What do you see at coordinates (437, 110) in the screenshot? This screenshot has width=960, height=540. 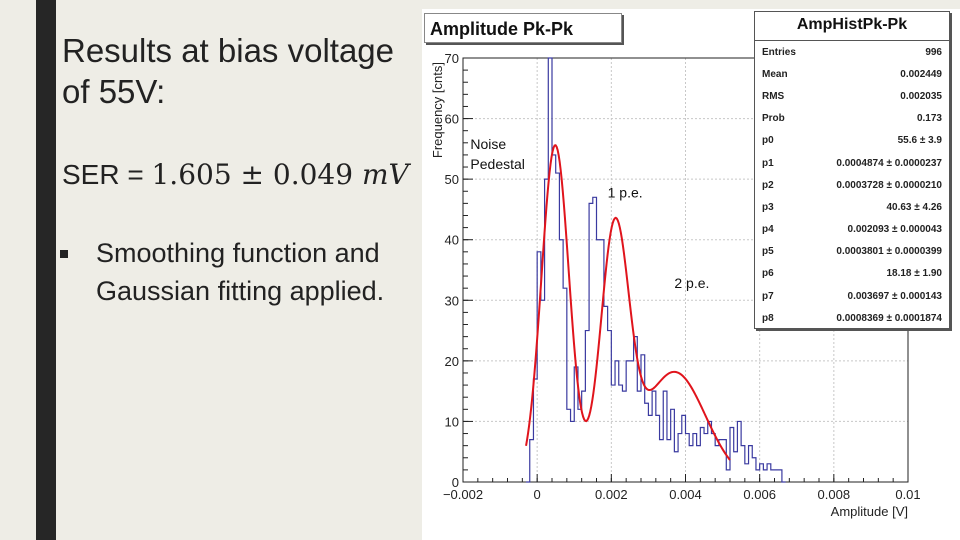 I see `y-axis-label: Frequency [cnts]` at bounding box center [437, 110].